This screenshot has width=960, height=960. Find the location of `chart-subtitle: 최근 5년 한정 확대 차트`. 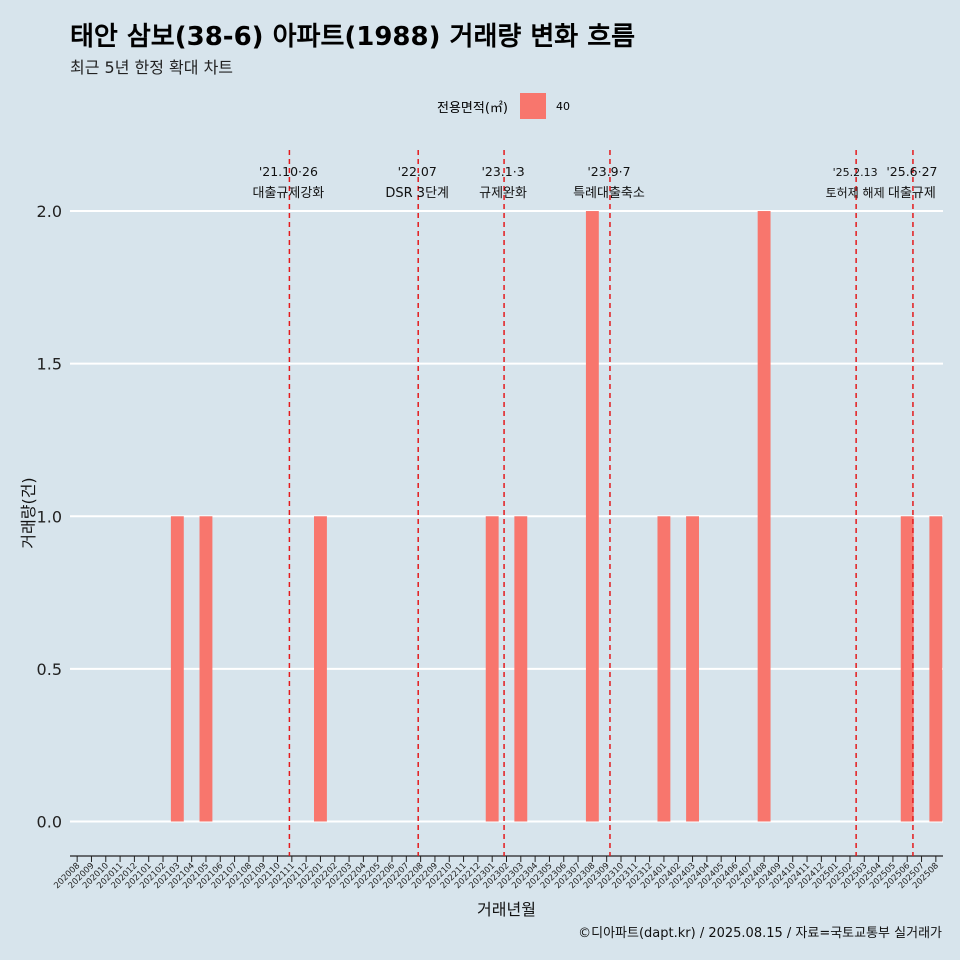

chart-subtitle: 최근 5년 한정 확대 차트 is located at coordinates (152, 67).